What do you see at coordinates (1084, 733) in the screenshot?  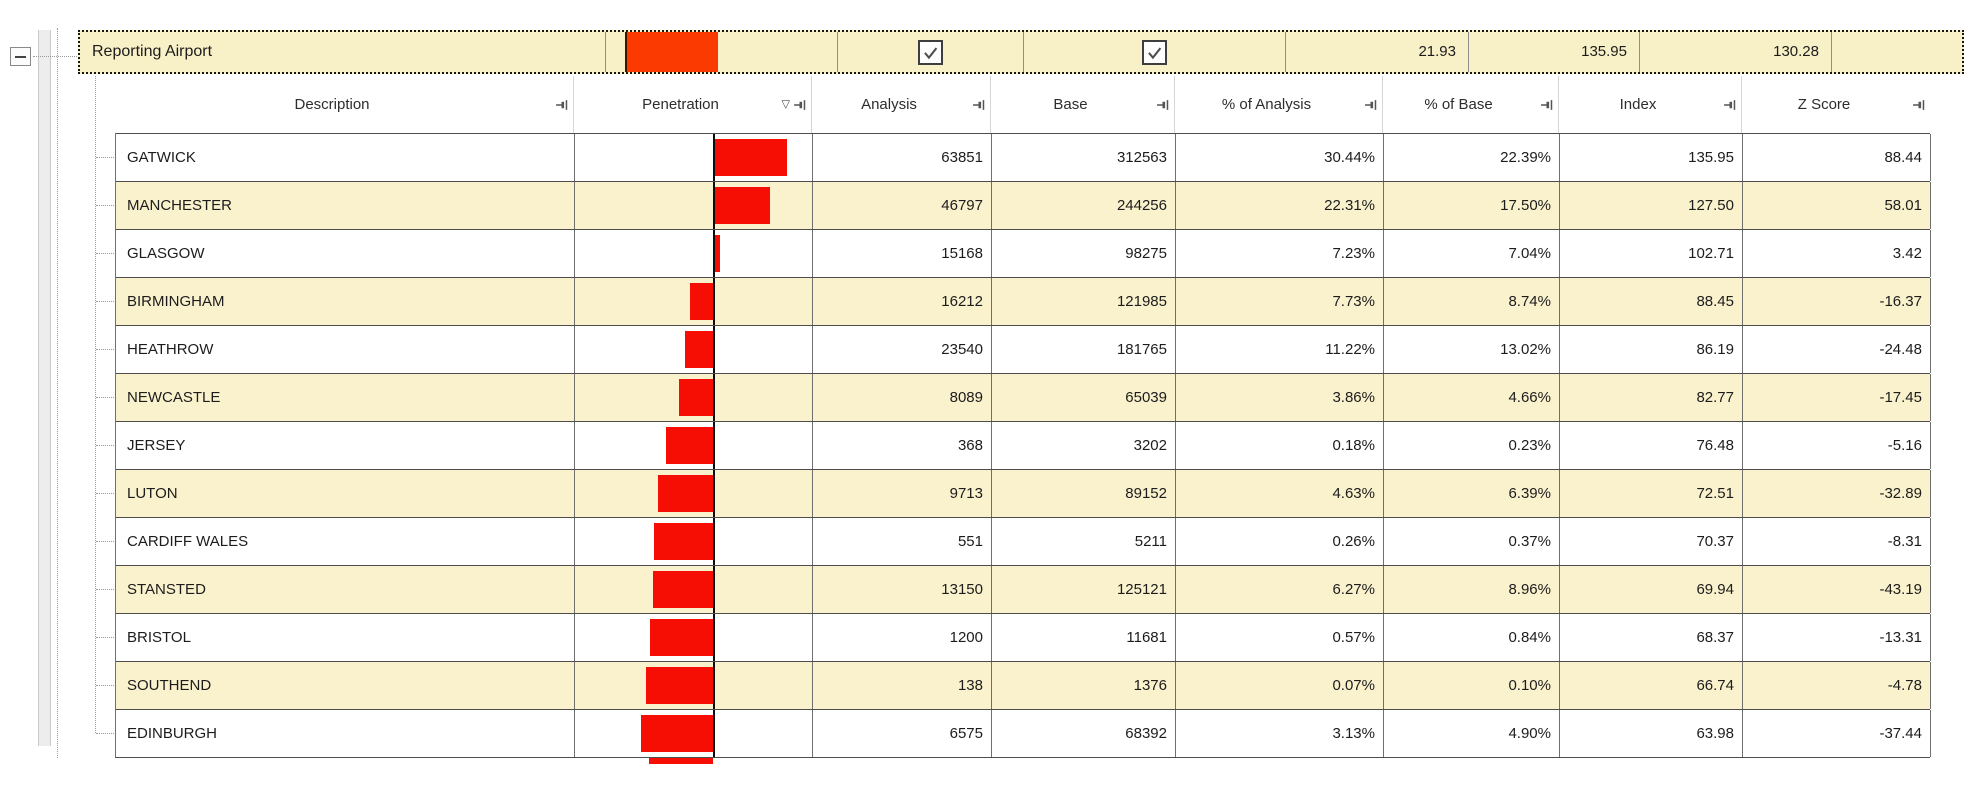 I see `cell-base: 68392` at bounding box center [1084, 733].